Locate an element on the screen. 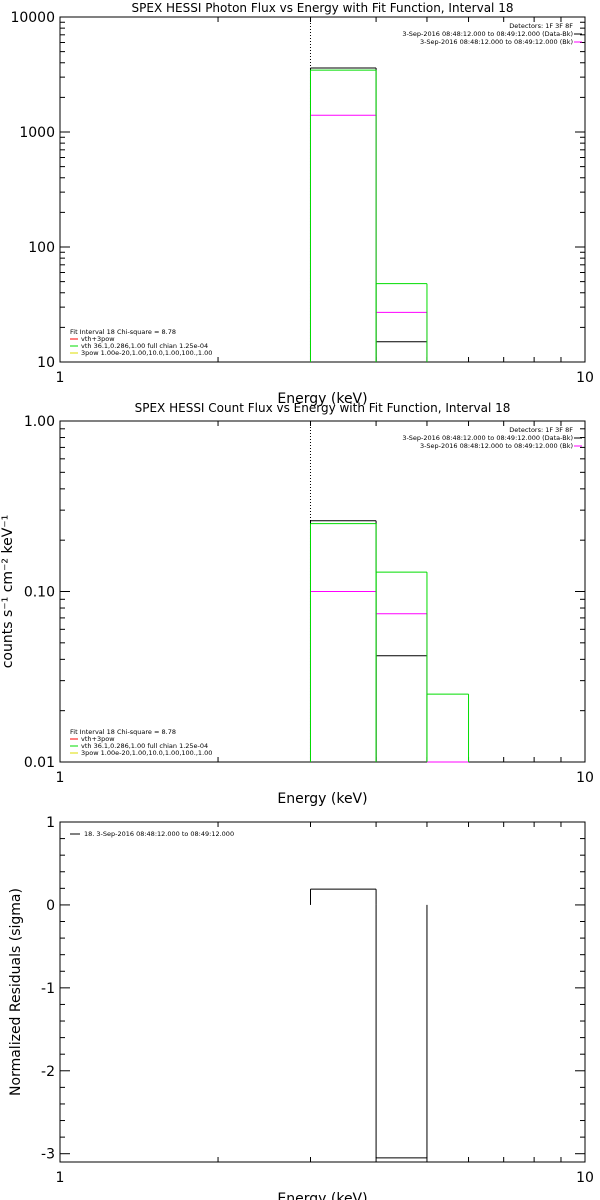 This screenshot has width=600, height=1200. y-tick-label: 0.01 is located at coordinates (39, 763).